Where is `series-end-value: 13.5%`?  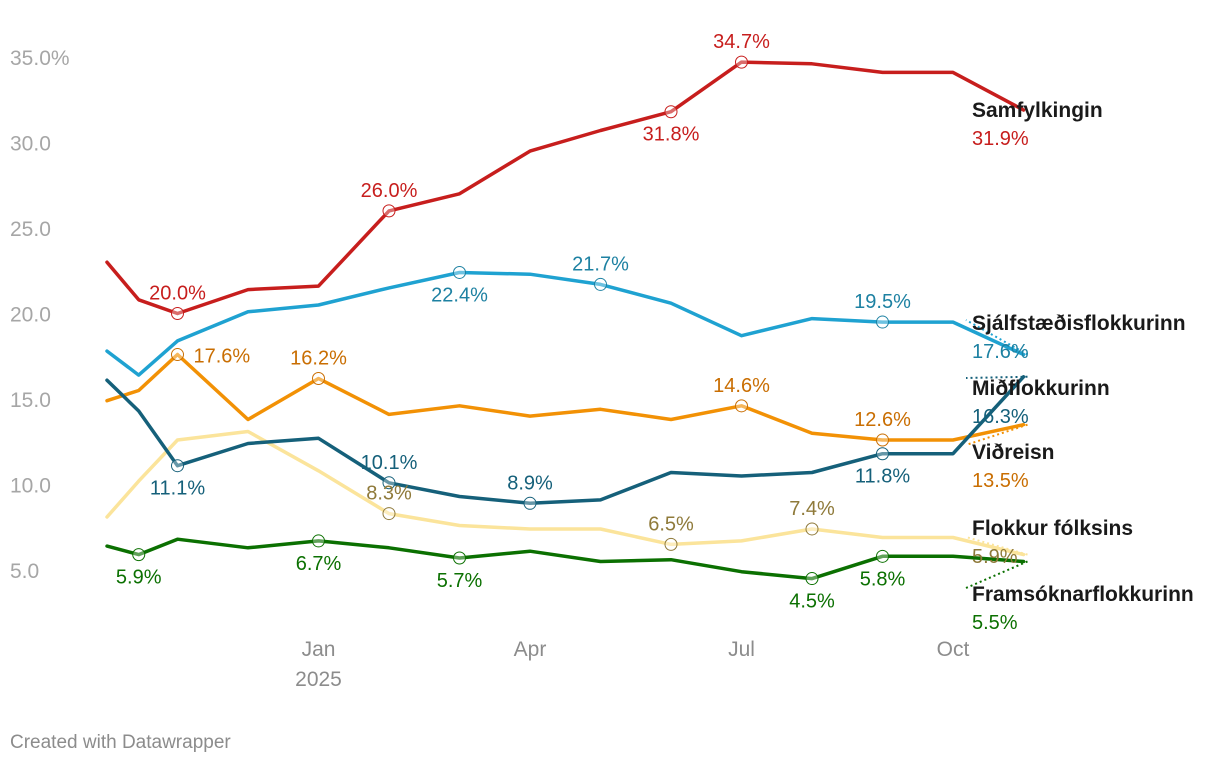 series-end-value: 13.5% is located at coordinates (1000, 481).